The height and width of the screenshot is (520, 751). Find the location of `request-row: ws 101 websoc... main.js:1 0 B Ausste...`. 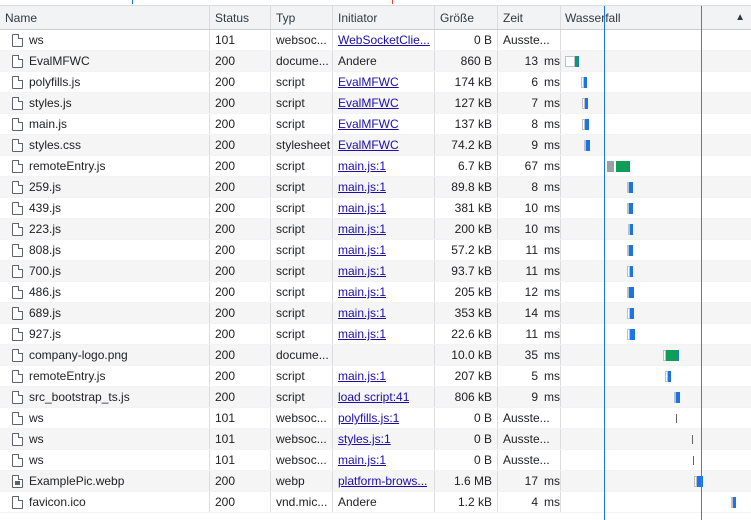

request-row: ws 101 websoc... main.js:1 0 B Ausste... is located at coordinates (375, 460).